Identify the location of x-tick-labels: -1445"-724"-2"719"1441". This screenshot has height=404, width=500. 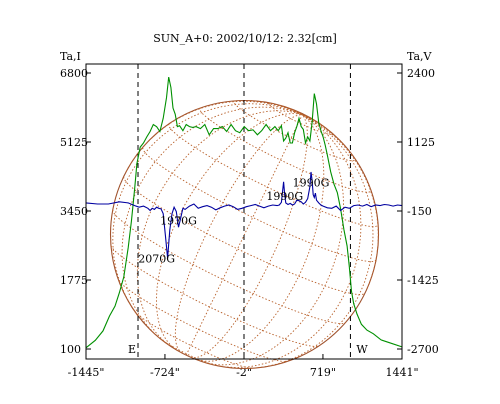
(243, 366).